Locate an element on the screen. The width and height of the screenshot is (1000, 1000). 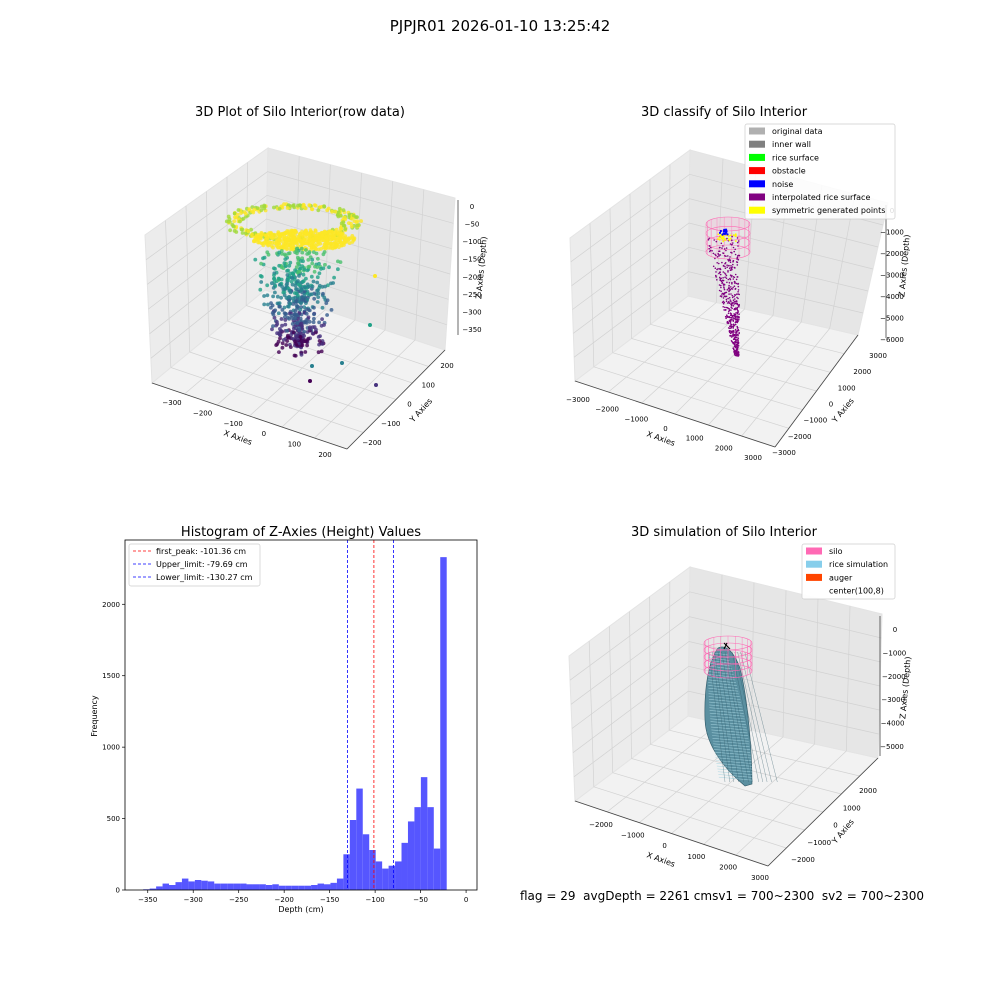
legend-swatch is located at coordinates (757, 184).